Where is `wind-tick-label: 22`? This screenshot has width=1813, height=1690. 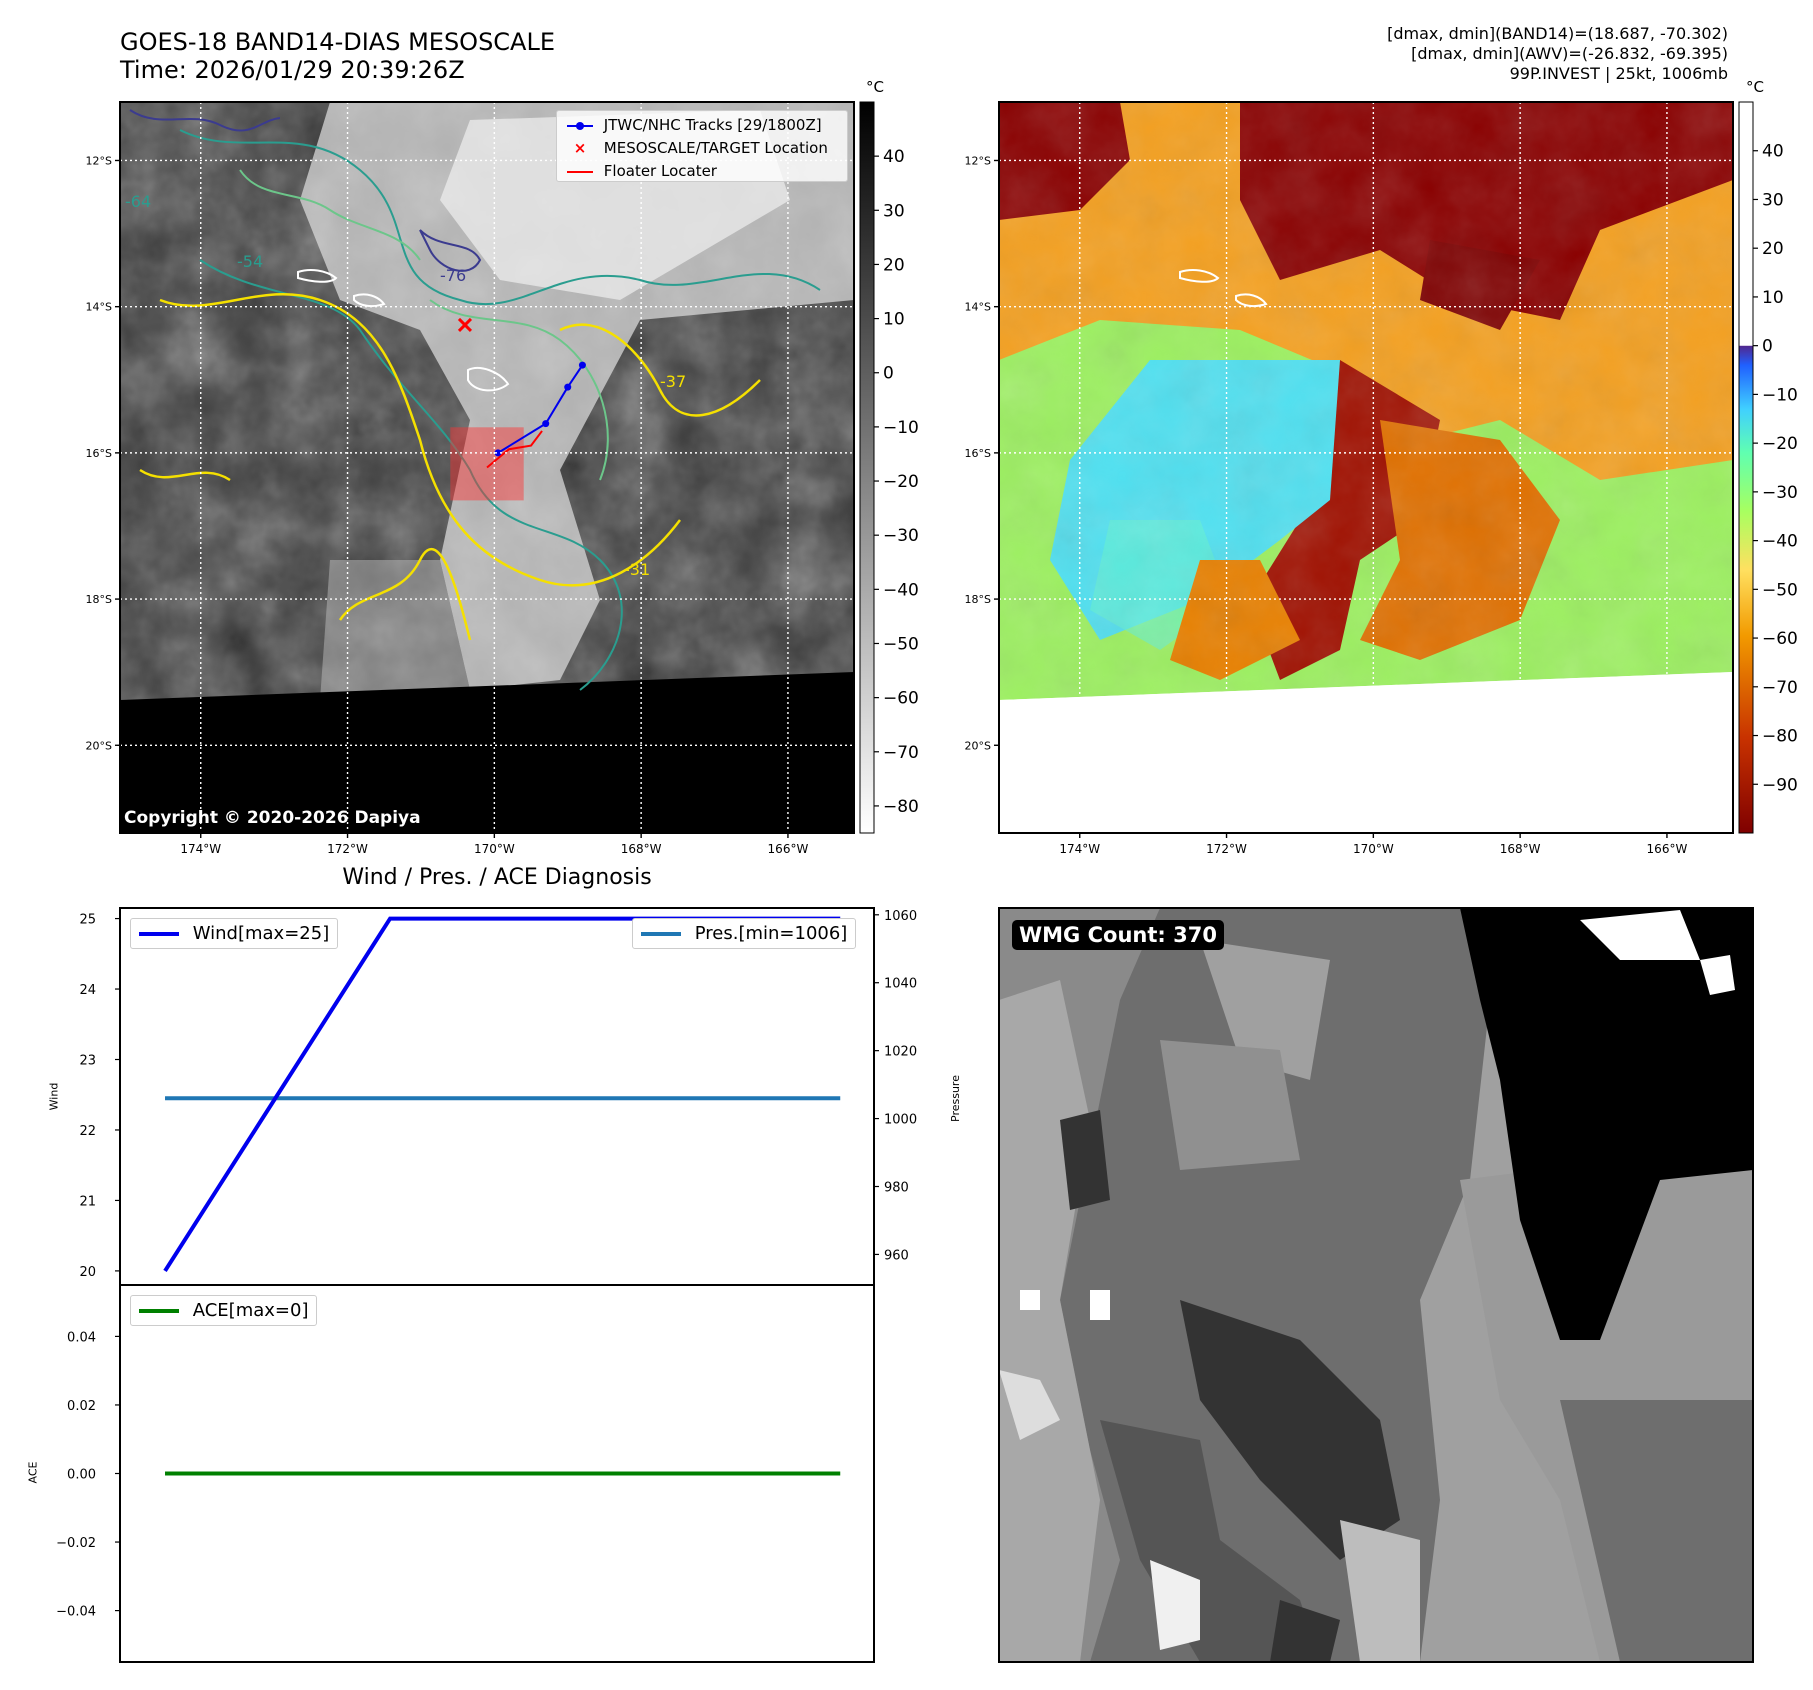
wind-tick-label: 22 is located at coordinates (87, 1131).